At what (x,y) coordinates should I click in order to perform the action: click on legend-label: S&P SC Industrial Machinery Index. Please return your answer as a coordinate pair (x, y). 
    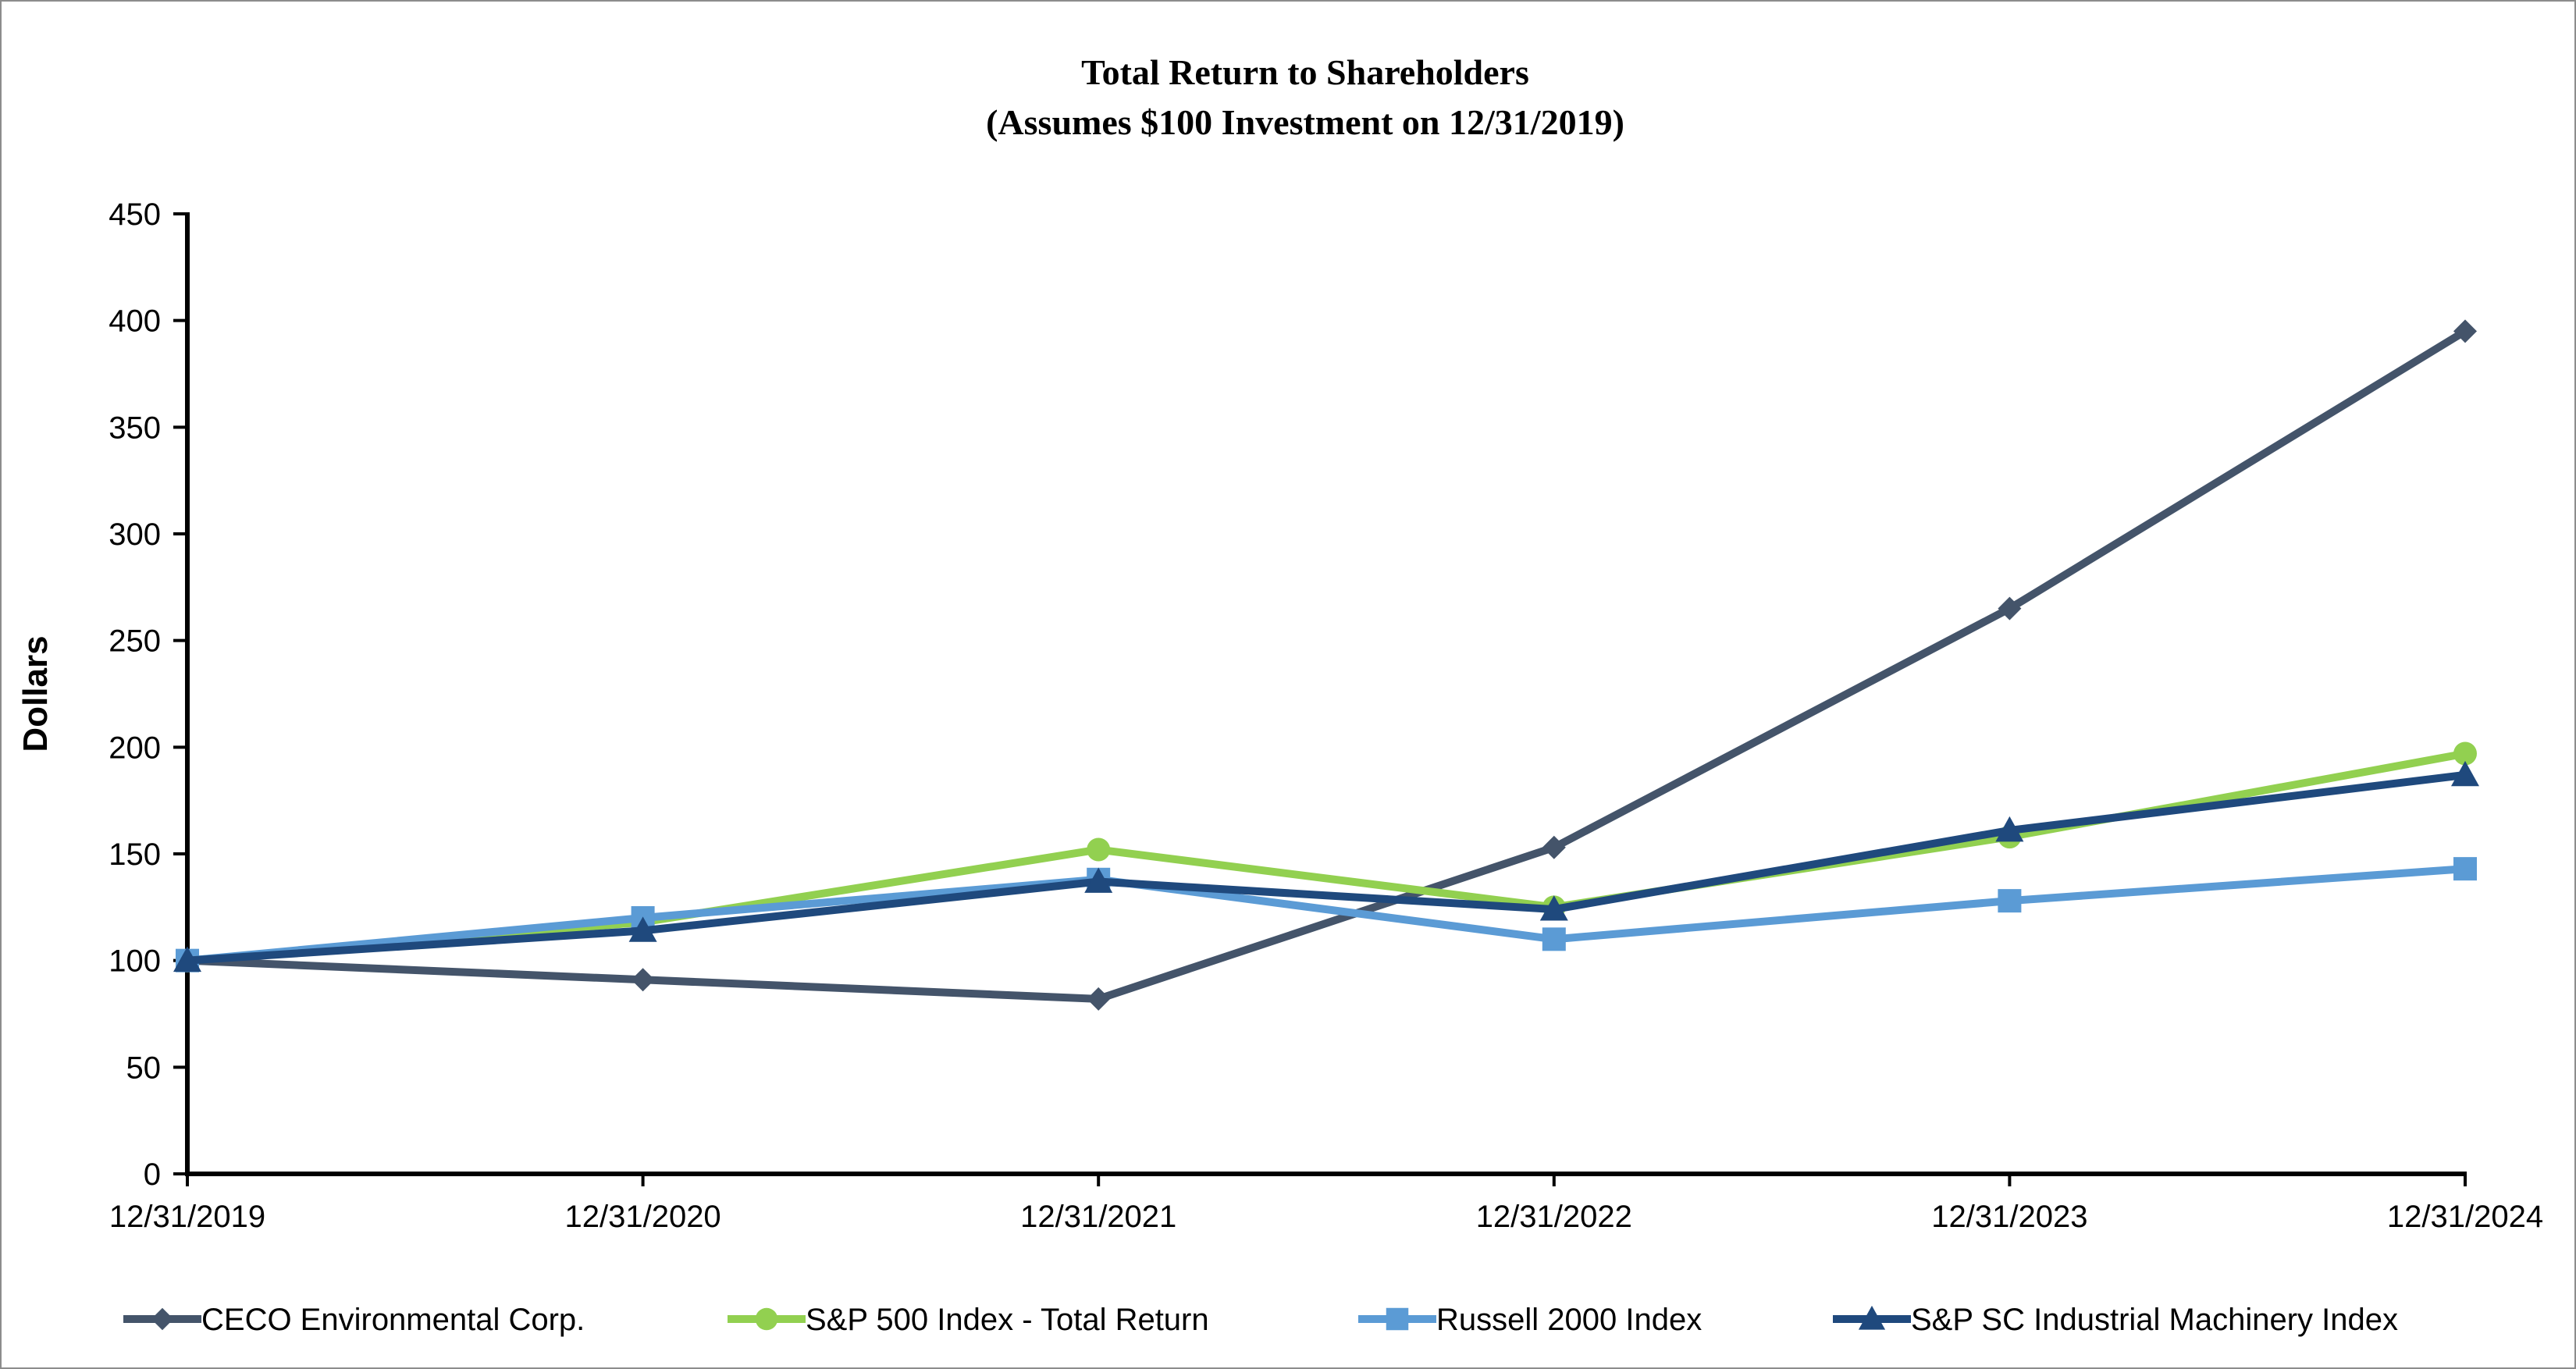
    Looking at the image, I should click on (2154, 1320).